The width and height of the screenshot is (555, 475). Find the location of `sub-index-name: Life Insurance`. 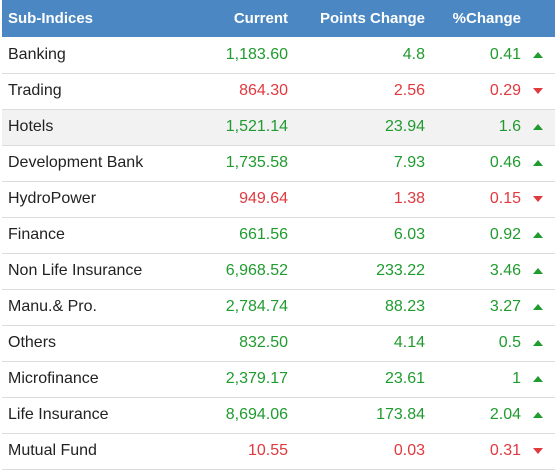

sub-index-name: Life Insurance is located at coordinates (58, 414).